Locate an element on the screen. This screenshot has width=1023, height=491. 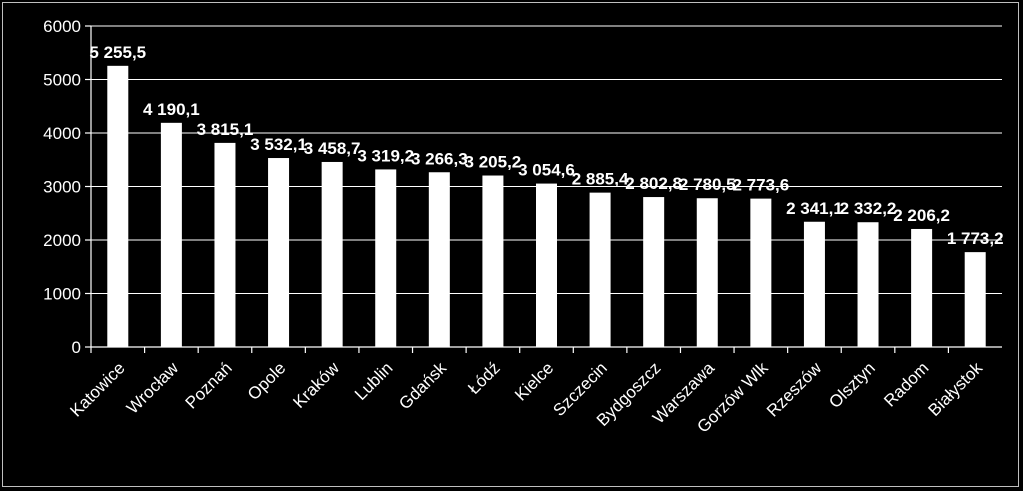
data-label: 3 266,3 is located at coordinates (439, 158).